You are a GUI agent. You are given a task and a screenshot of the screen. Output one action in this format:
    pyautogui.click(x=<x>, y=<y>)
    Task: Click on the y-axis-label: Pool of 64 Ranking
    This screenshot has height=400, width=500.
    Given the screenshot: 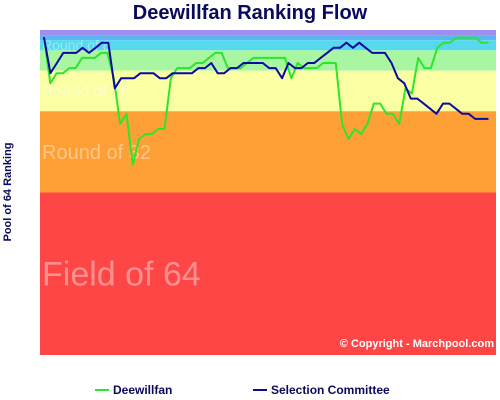 What is the action you would take?
    pyautogui.click(x=8, y=192)
    